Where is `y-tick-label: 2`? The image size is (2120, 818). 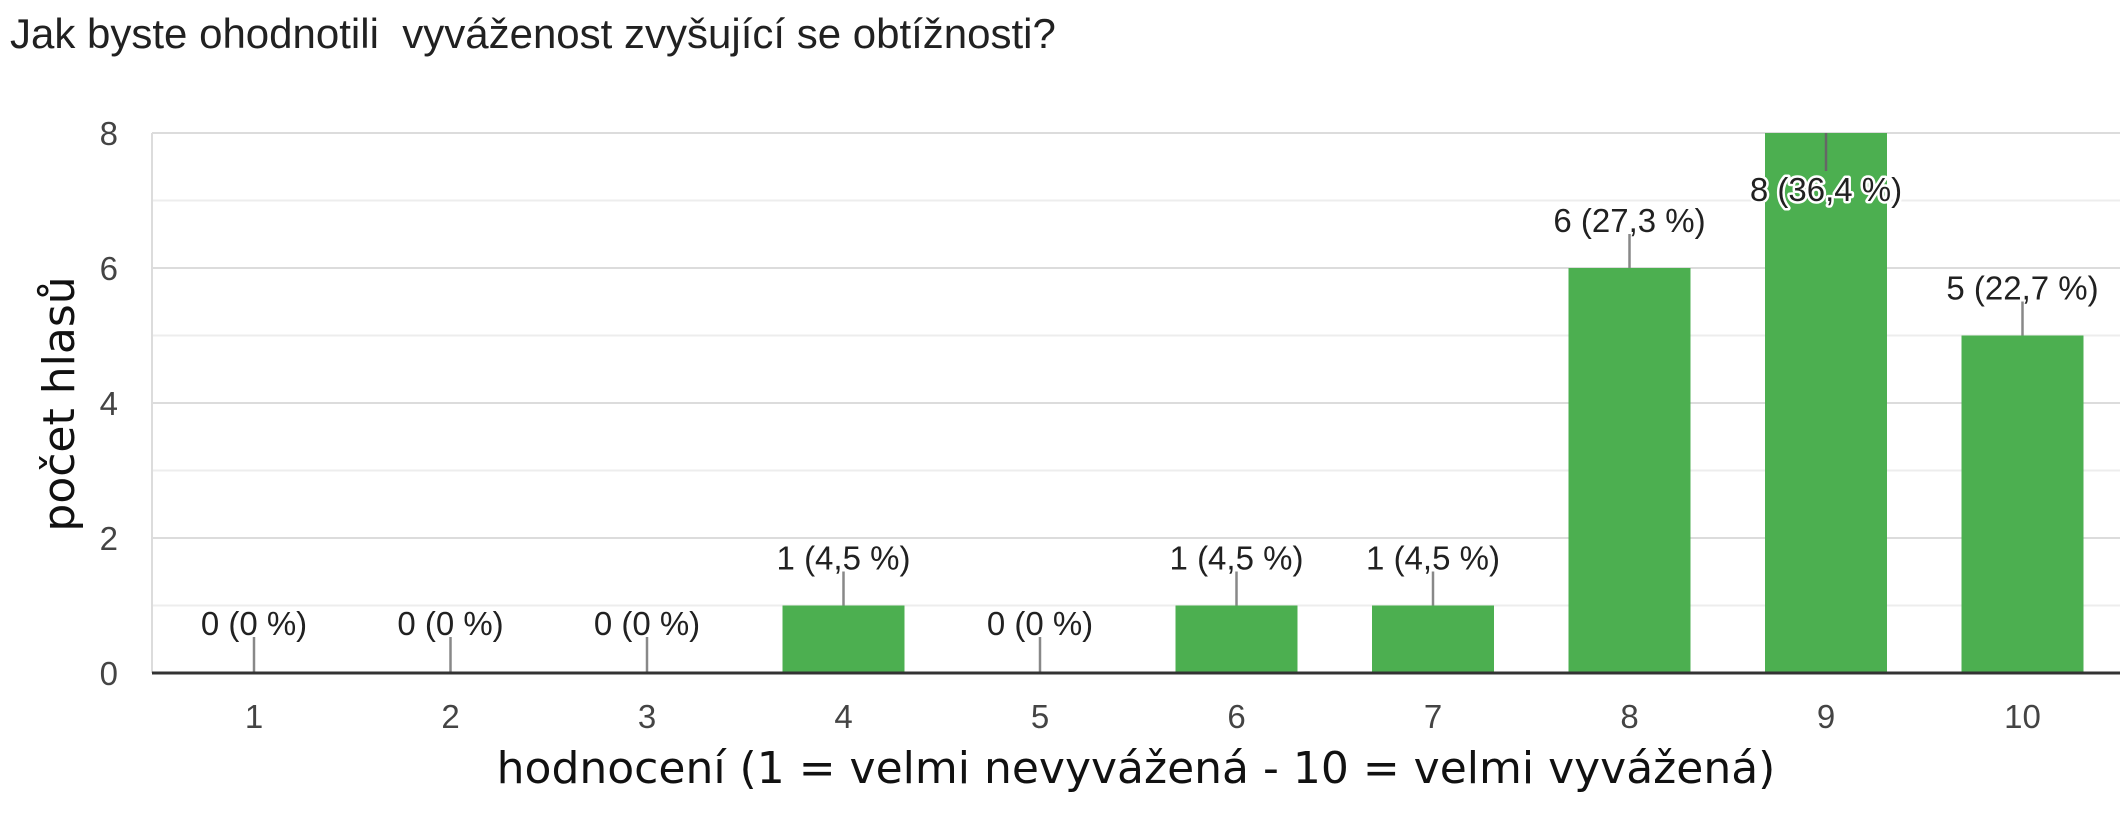
y-tick-label: 2 is located at coordinates (109, 538).